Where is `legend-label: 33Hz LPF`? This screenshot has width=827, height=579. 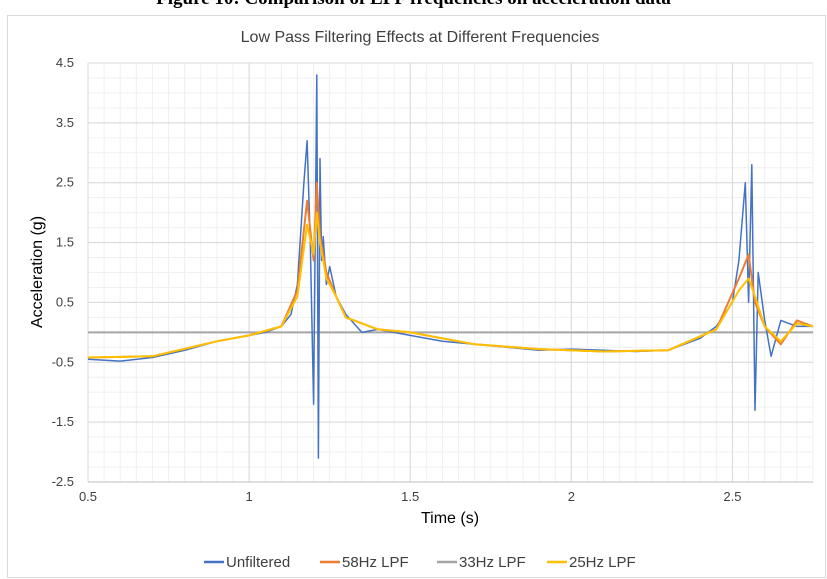 legend-label: 33Hz LPF is located at coordinates (492, 562).